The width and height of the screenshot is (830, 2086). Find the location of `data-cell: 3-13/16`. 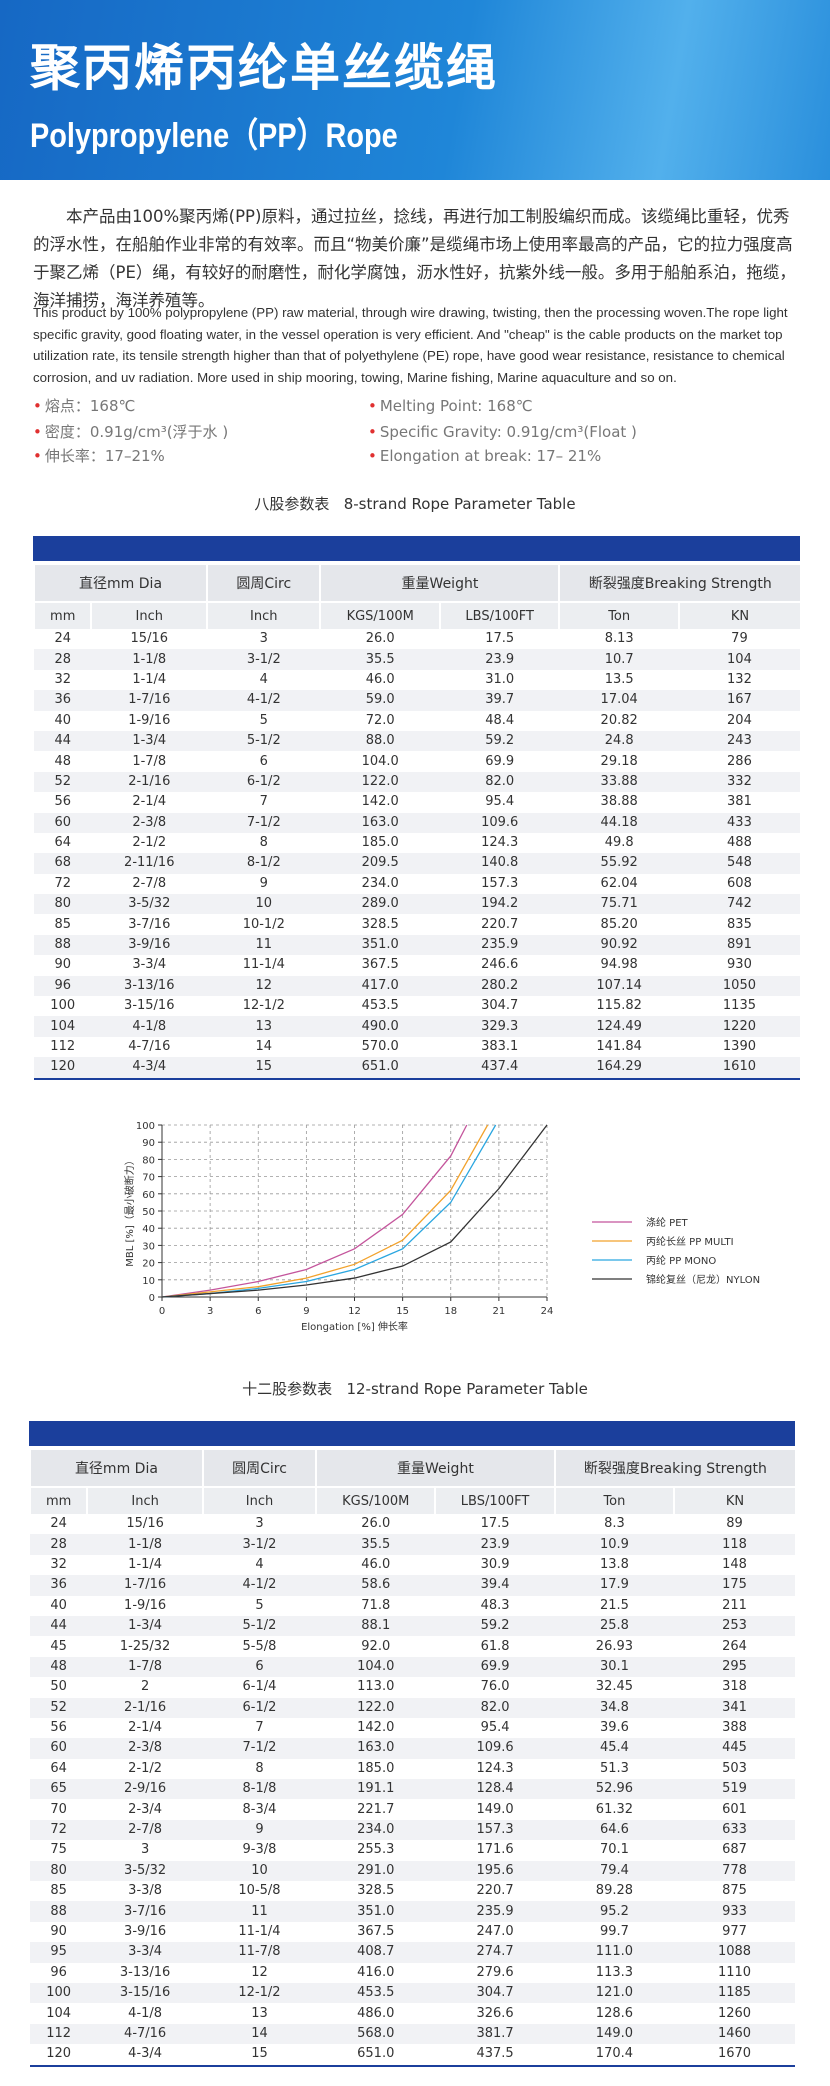

data-cell: 3-13/16 is located at coordinates (149, 986).